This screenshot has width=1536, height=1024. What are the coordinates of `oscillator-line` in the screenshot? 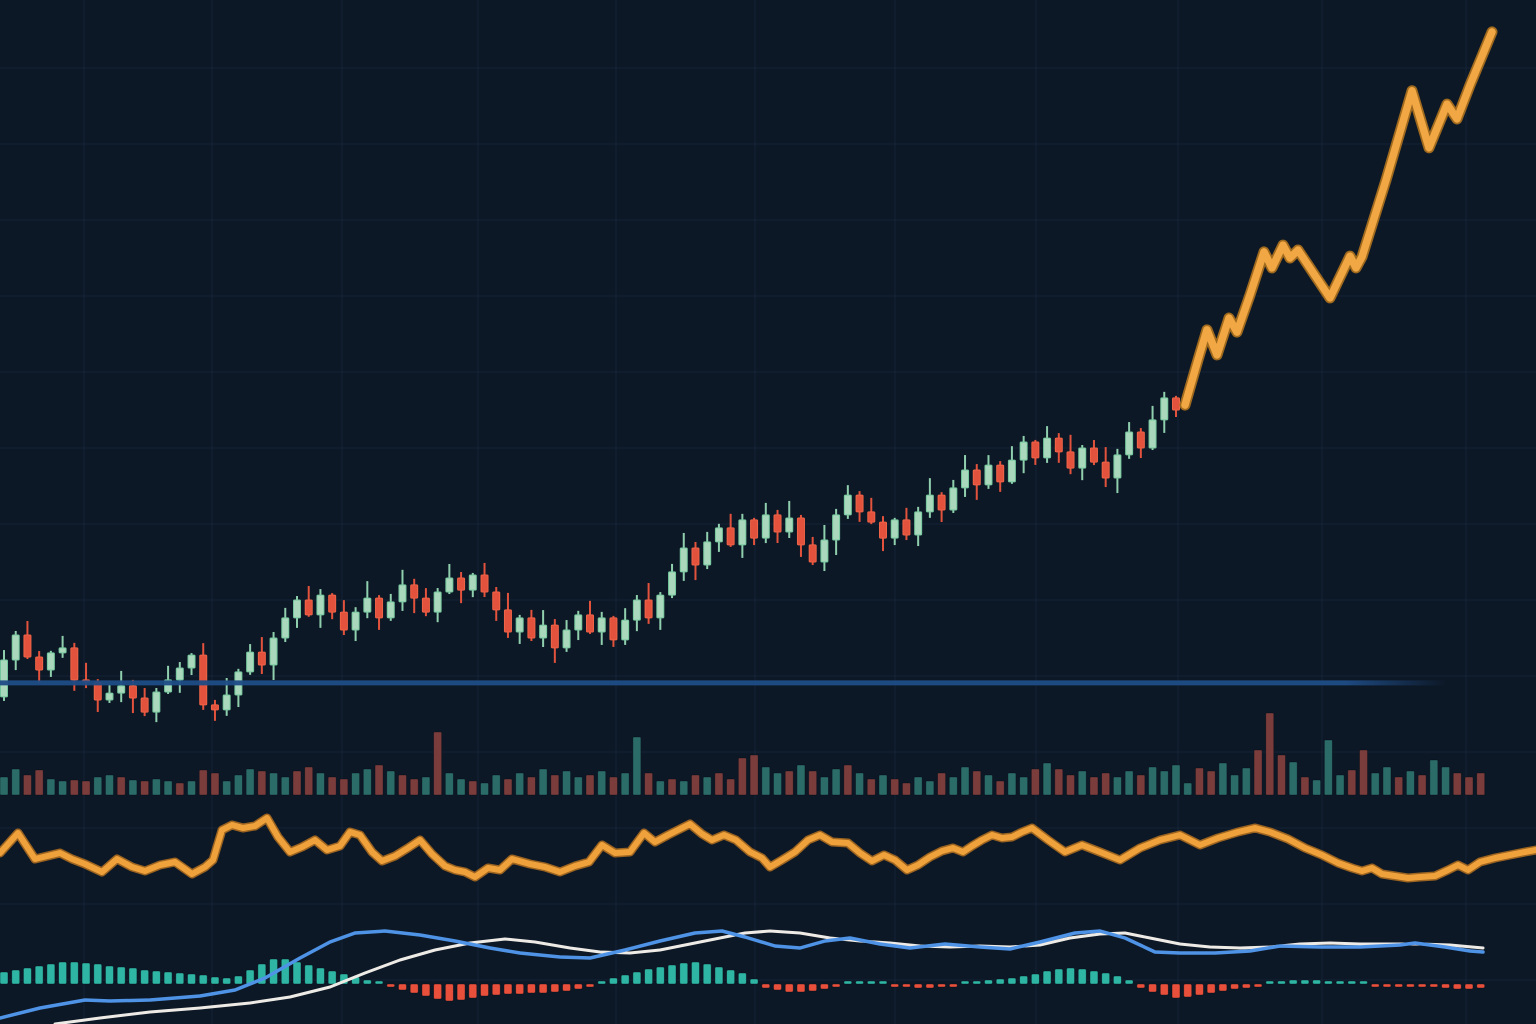 It's located at (768, 848).